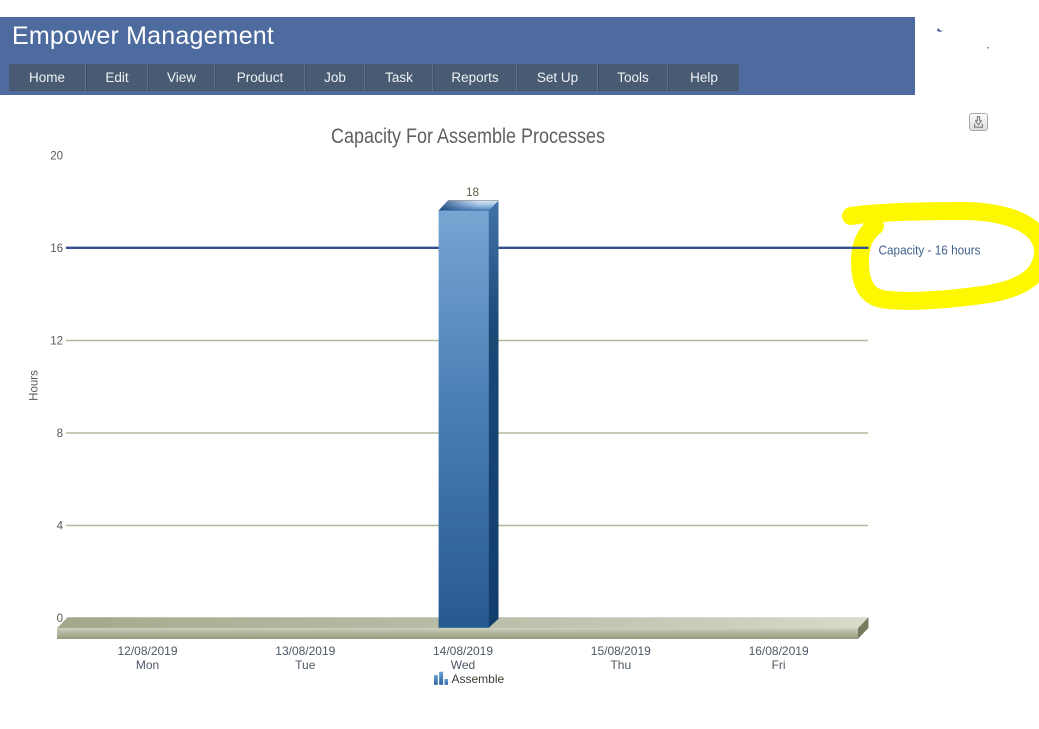 The width and height of the screenshot is (1039, 729). Describe the element at coordinates (35, 385) in the screenshot. I see `svg-text: Hours` at that location.